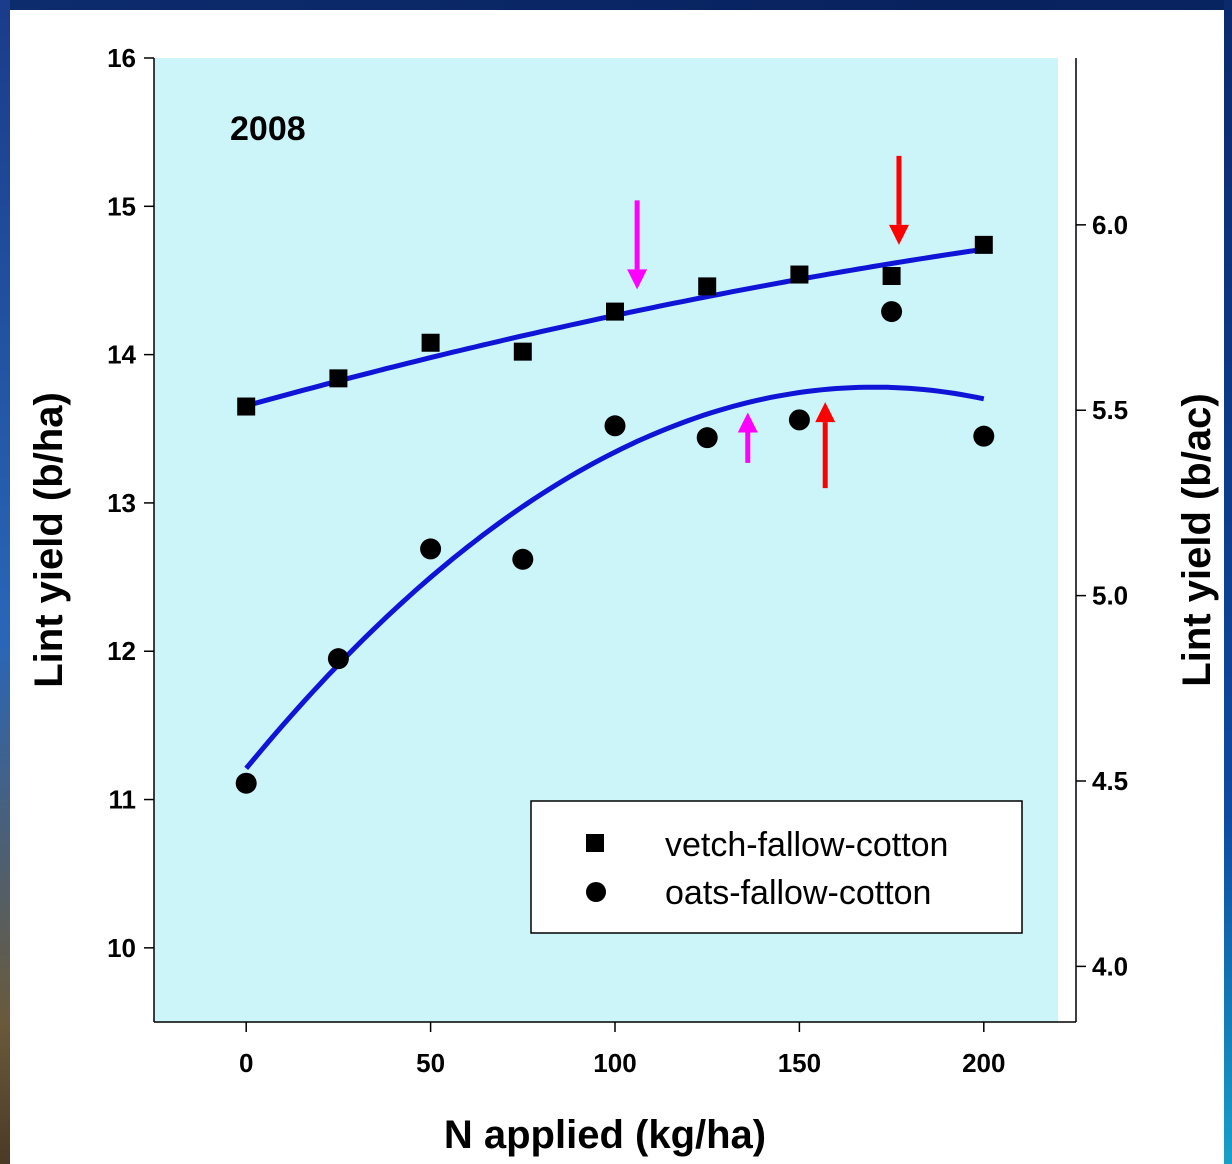  What do you see at coordinates (1110, 410) in the screenshot?
I see `y-tick-label-right: 5.5` at bounding box center [1110, 410].